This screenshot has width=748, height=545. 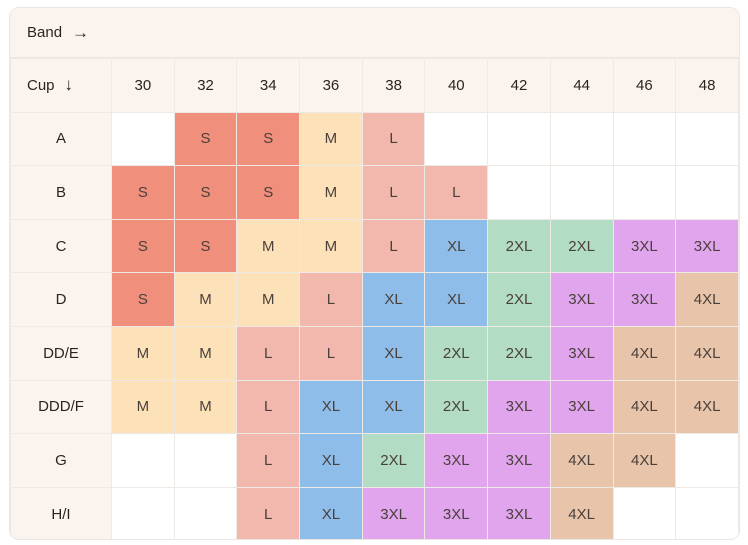 I want to click on table-row: D S M M L XL XL 2XL 3XL 3XL 4XL, so click(x=374, y=299).